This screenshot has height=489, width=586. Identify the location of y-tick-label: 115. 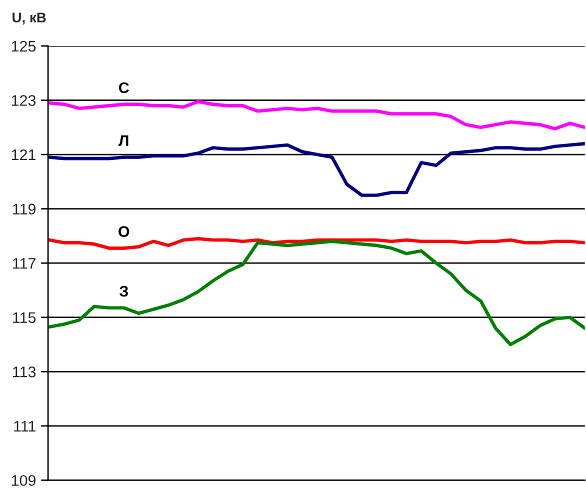
(24, 318).